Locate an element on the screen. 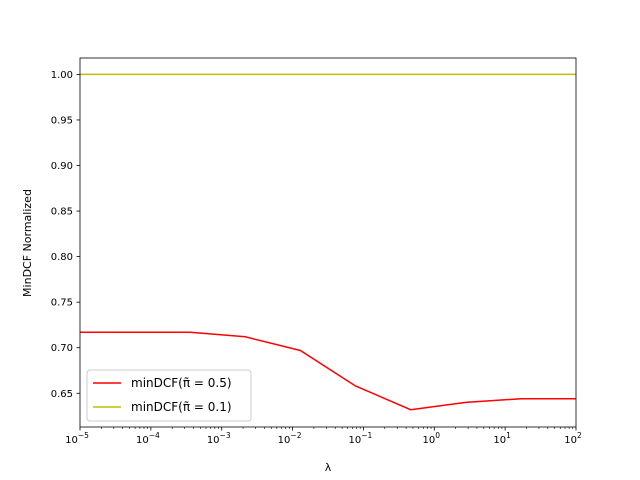 Image resolution: width=640 pixels, height=480 pixels. x-tick-exponent-2: −3 is located at coordinates (225, 435).